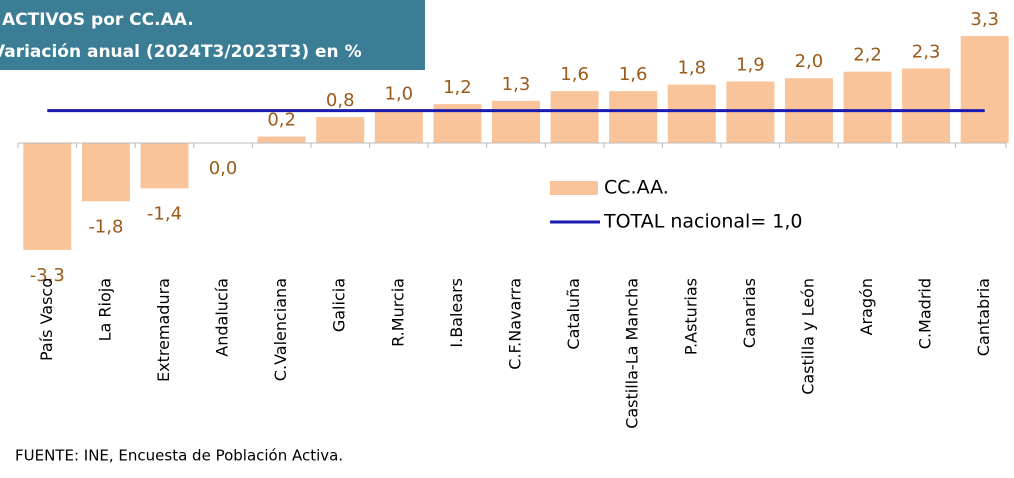  What do you see at coordinates (222, 317) in the screenshot?
I see `x-tick-label: Andalucía` at bounding box center [222, 317].